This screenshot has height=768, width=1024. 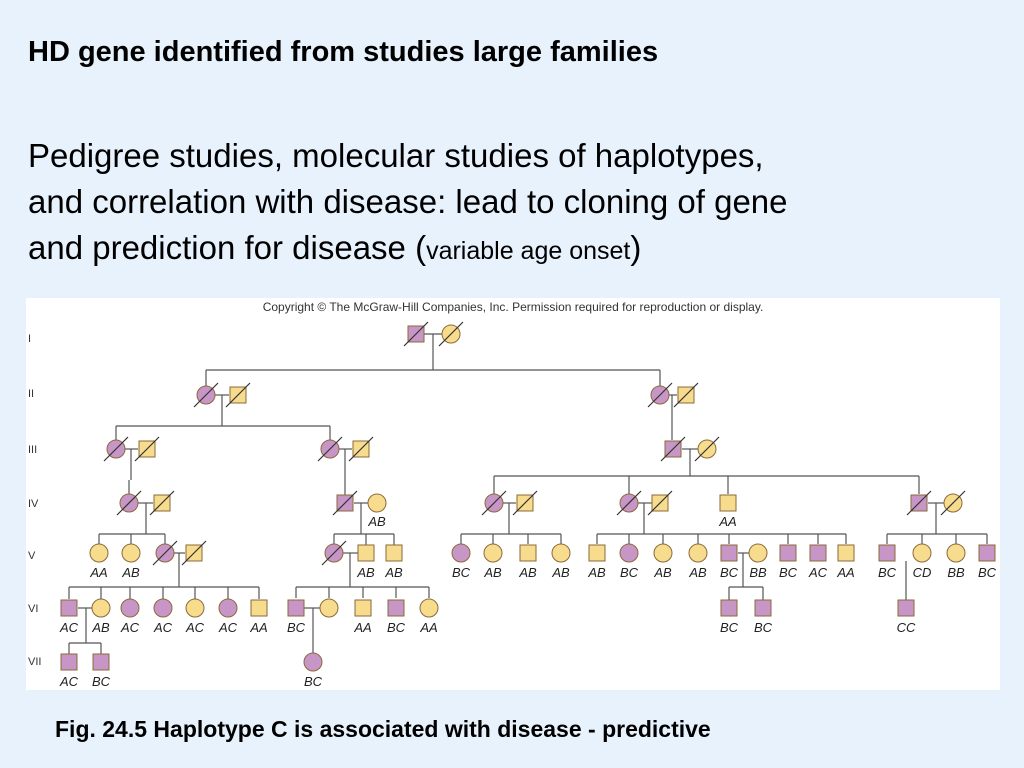 What do you see at coordinates (227, 247) in the screenshot?
I see `body-line-3-main: and prediction for disease (` at bounding box center [227, 247].